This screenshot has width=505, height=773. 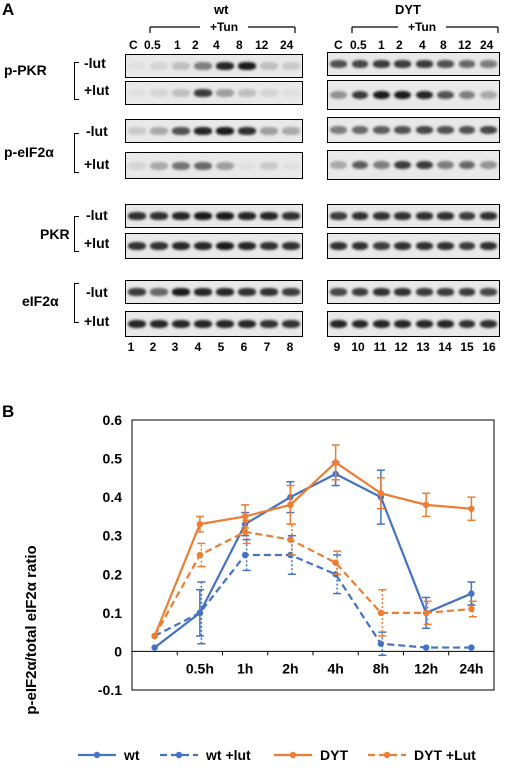 I want to click on row-label-p-eif2a: p-eIF2α, so click(x=29, y=152).